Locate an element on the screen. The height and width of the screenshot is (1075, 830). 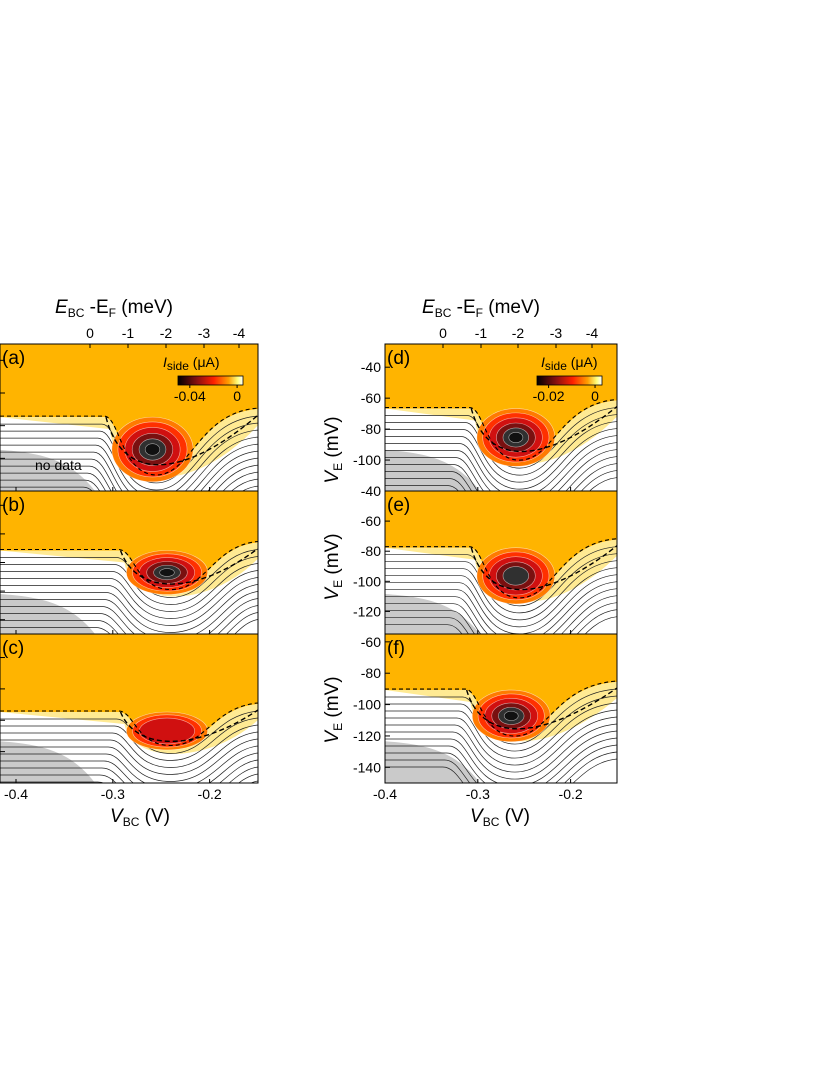
colorbar-title-d: Iside (μA) is located at coordinates (569, 363).